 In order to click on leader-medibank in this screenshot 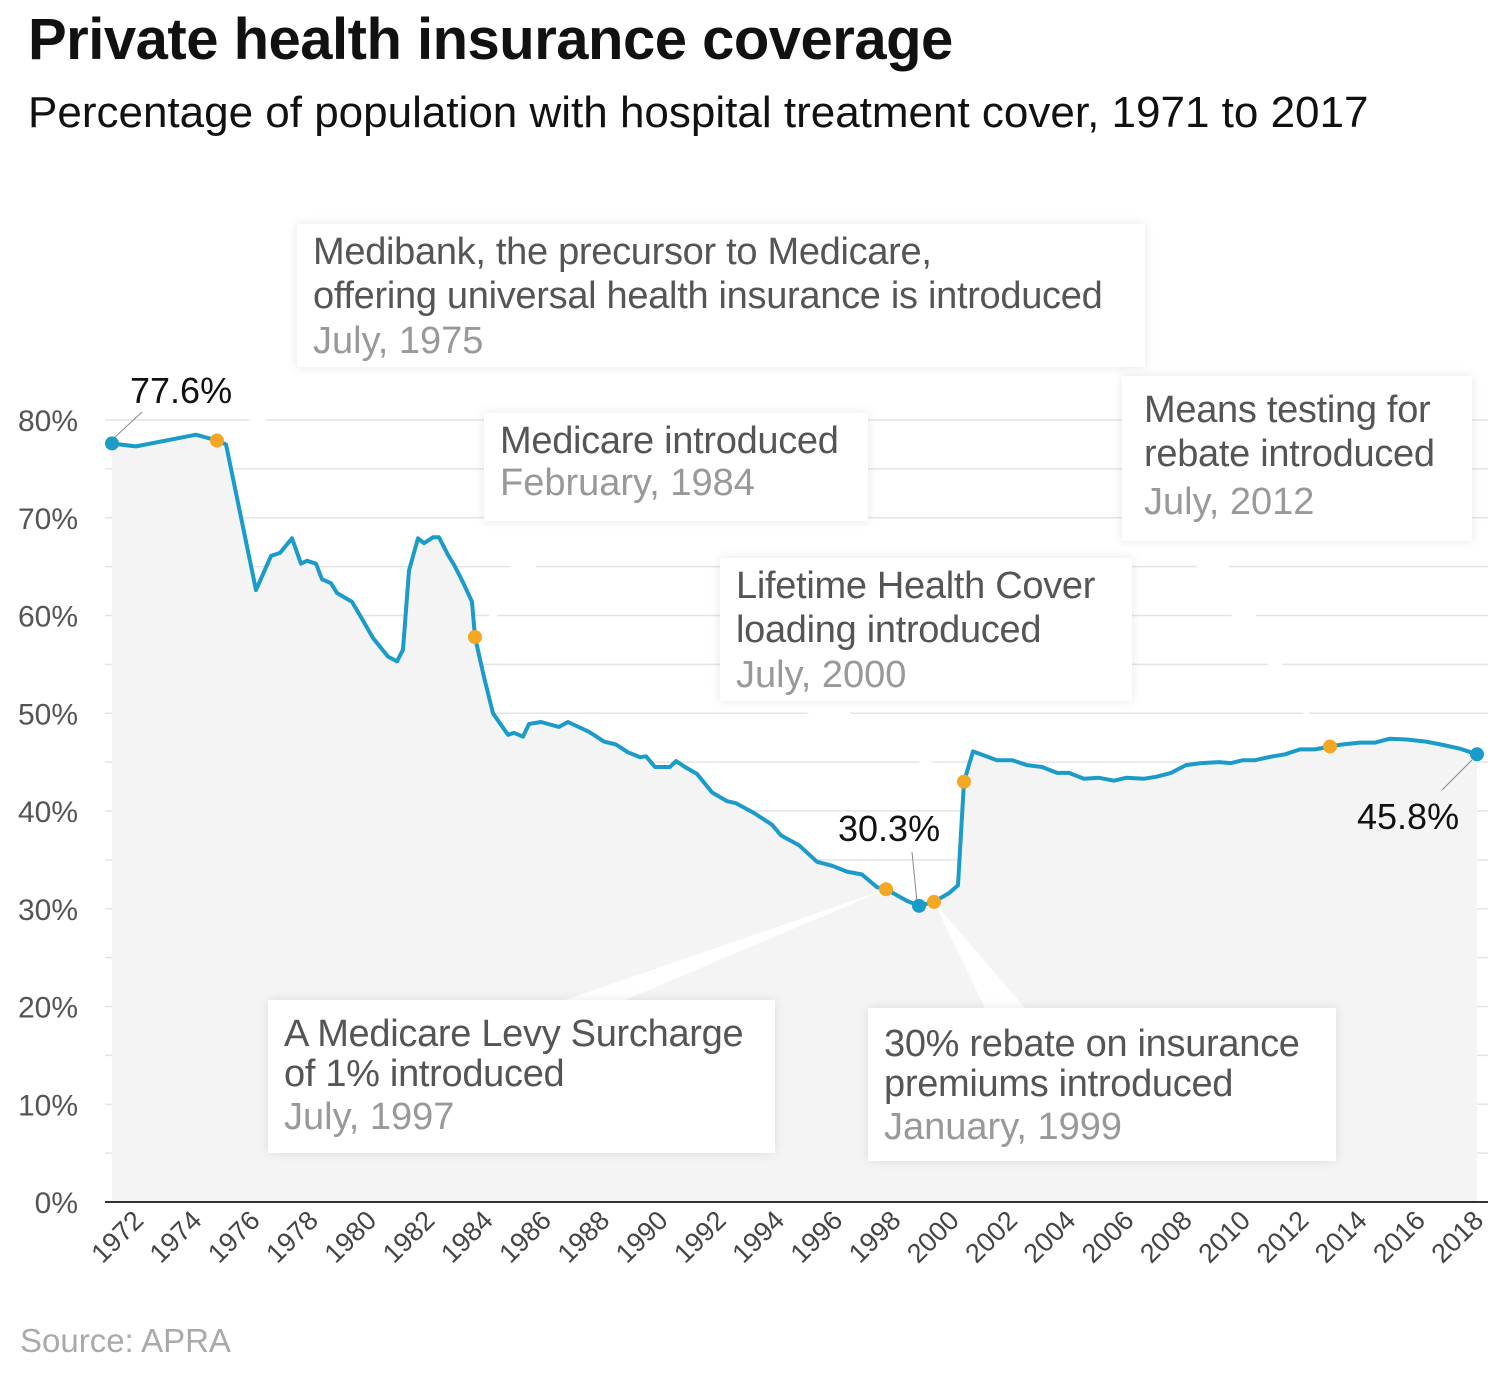, I will do `click(303, 404)`.